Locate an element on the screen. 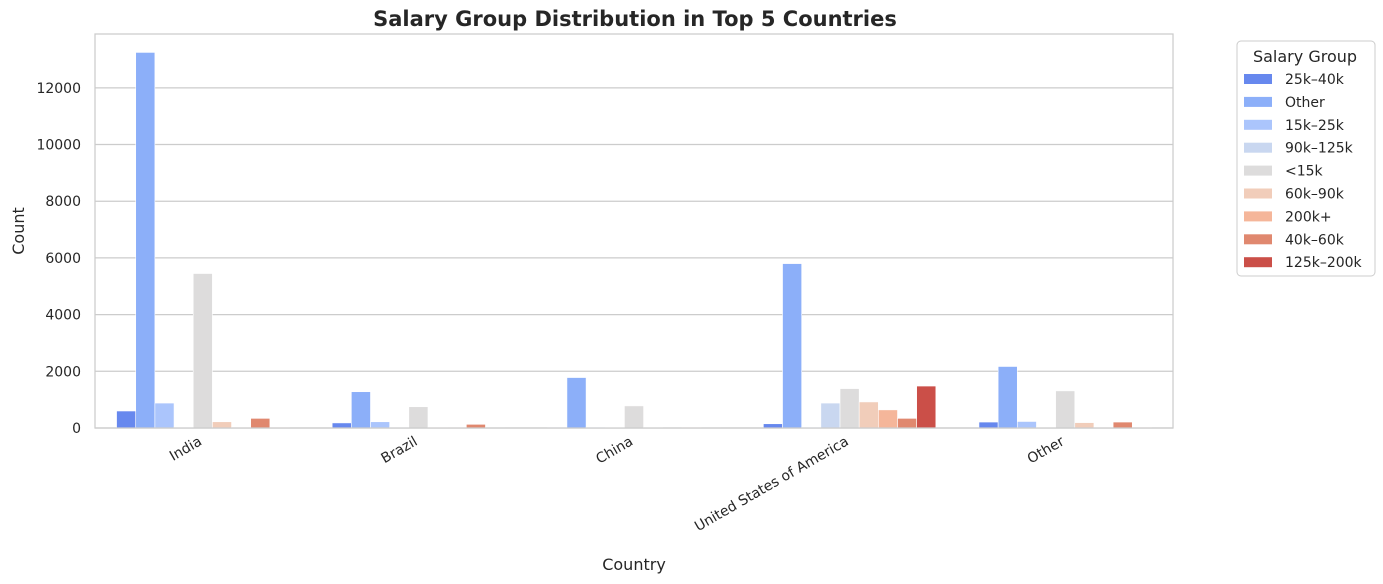  x-tick-label: China is located at coordinates (614, 451).